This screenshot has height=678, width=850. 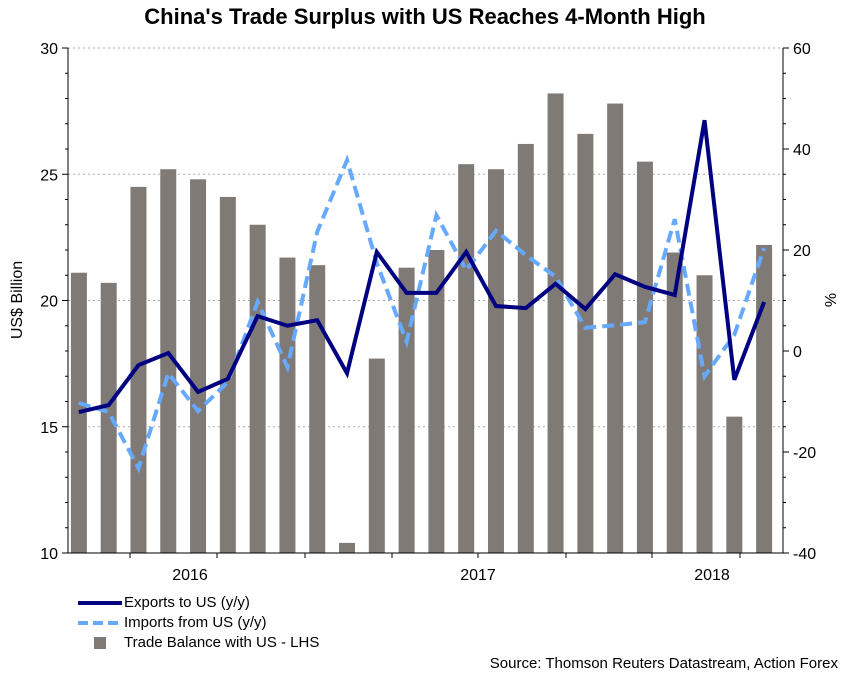 I want to click on legend-swatch-dashed-line, so click(x=100, y=623).